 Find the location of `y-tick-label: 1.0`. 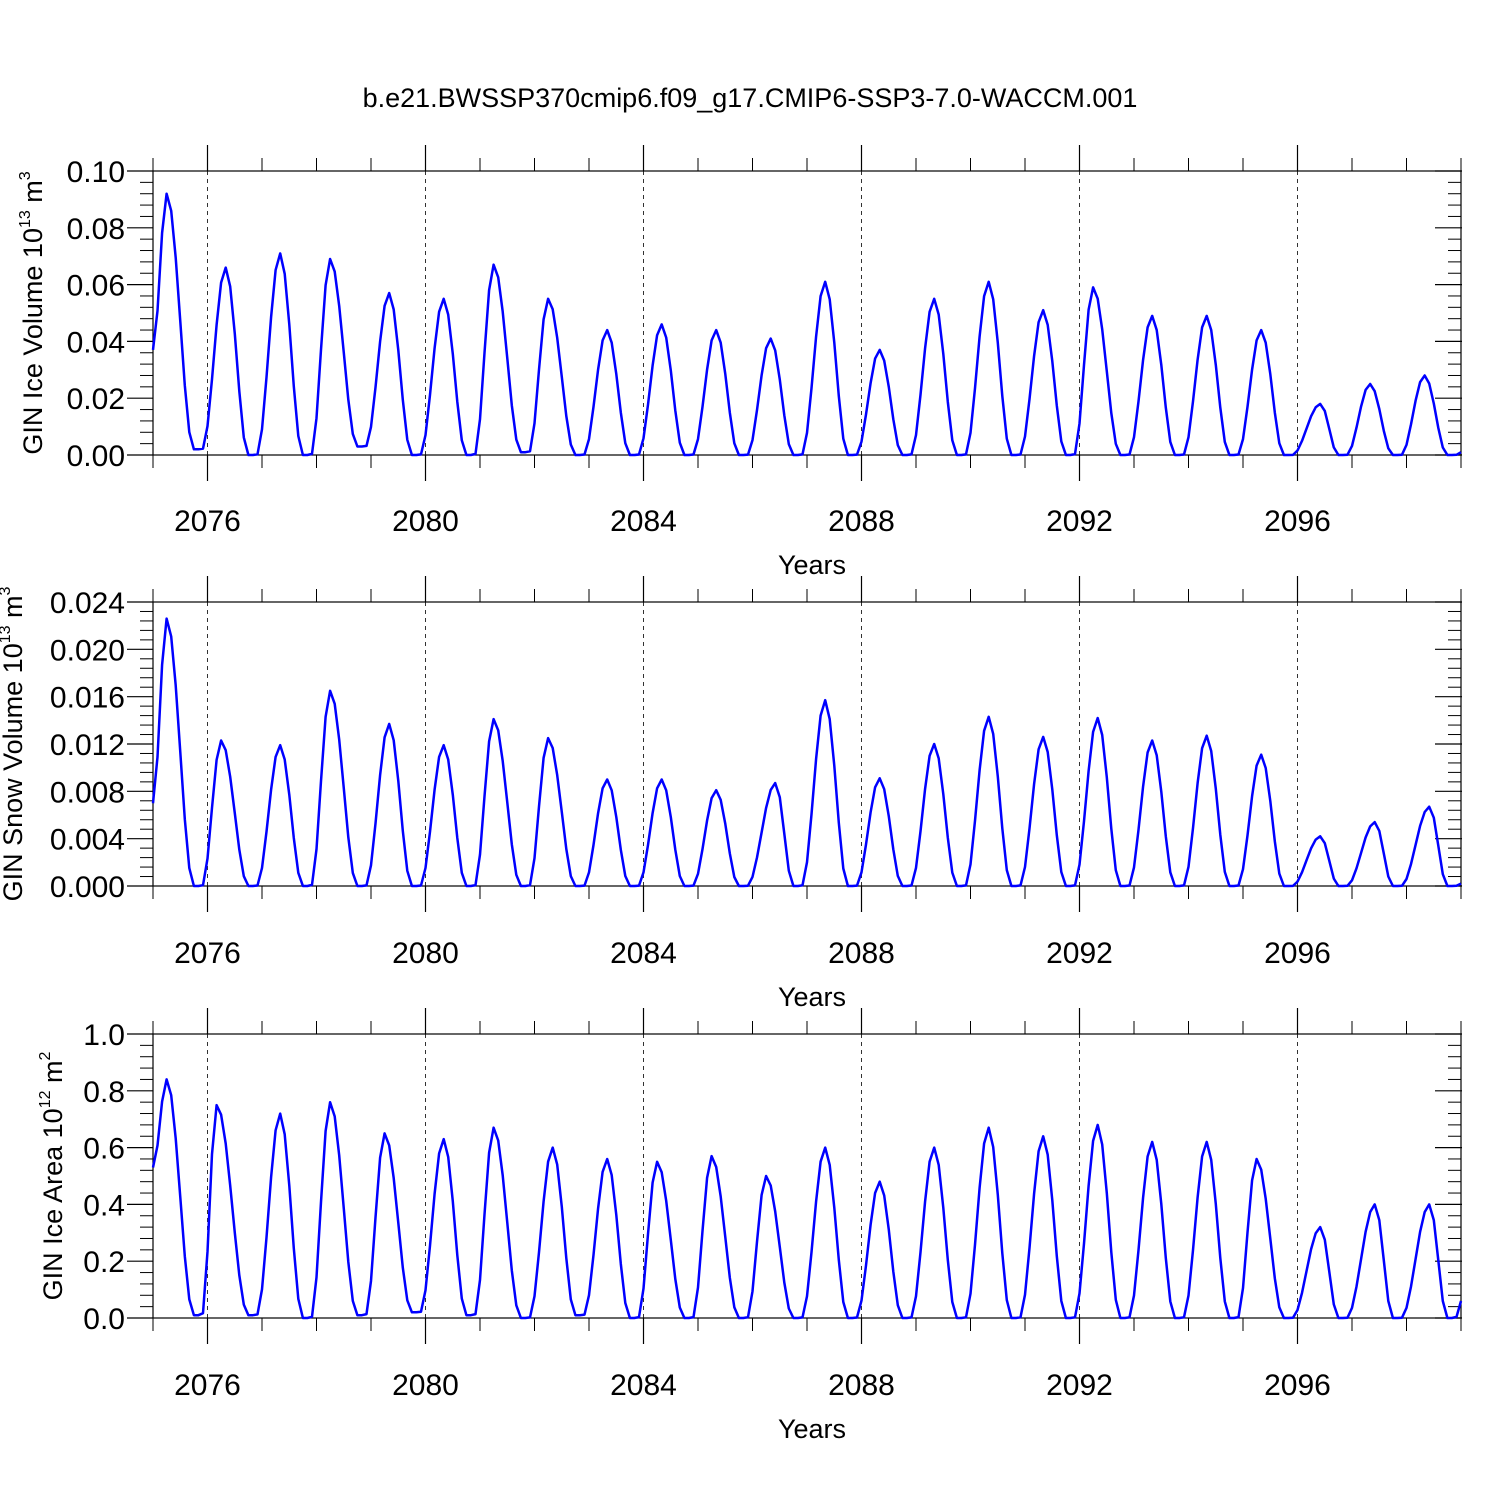

y-tick-label: 1.0 is located at coordinates (104, 1035).